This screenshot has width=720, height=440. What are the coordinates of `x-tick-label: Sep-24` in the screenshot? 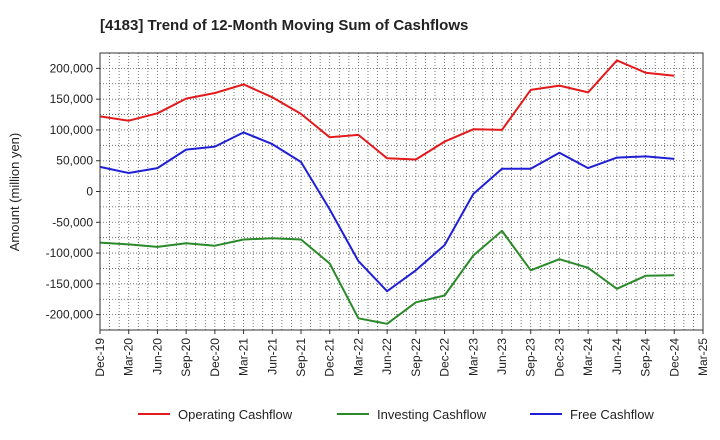 It's located at (646, 357).